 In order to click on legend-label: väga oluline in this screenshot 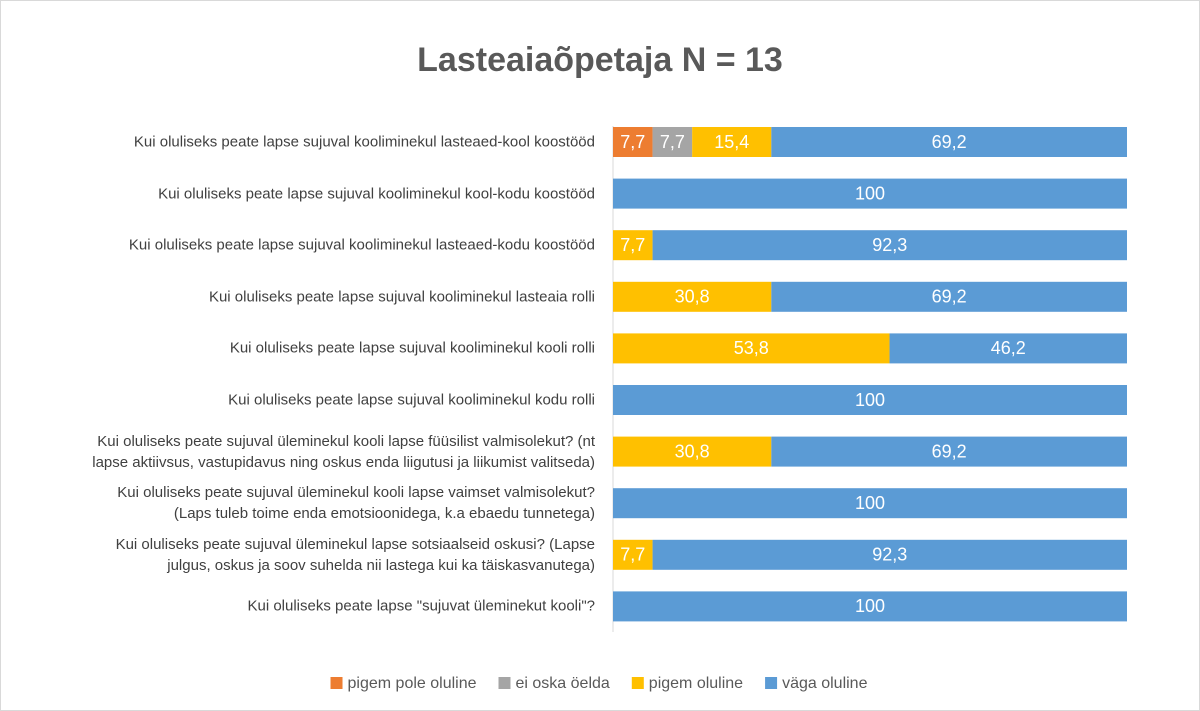, I will do `click(825, 683)`.